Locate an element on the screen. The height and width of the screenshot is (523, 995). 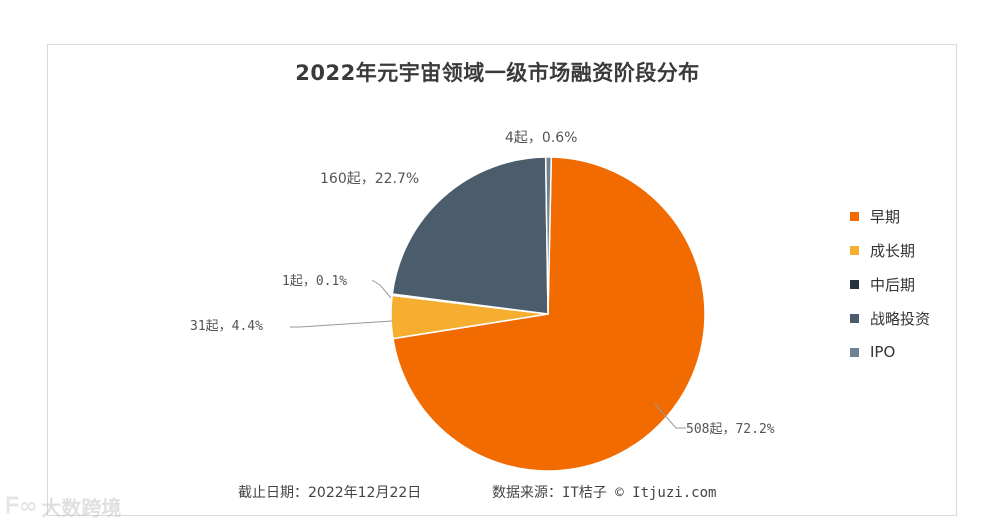
leader-line-growth is located at coordinates (341, 324).